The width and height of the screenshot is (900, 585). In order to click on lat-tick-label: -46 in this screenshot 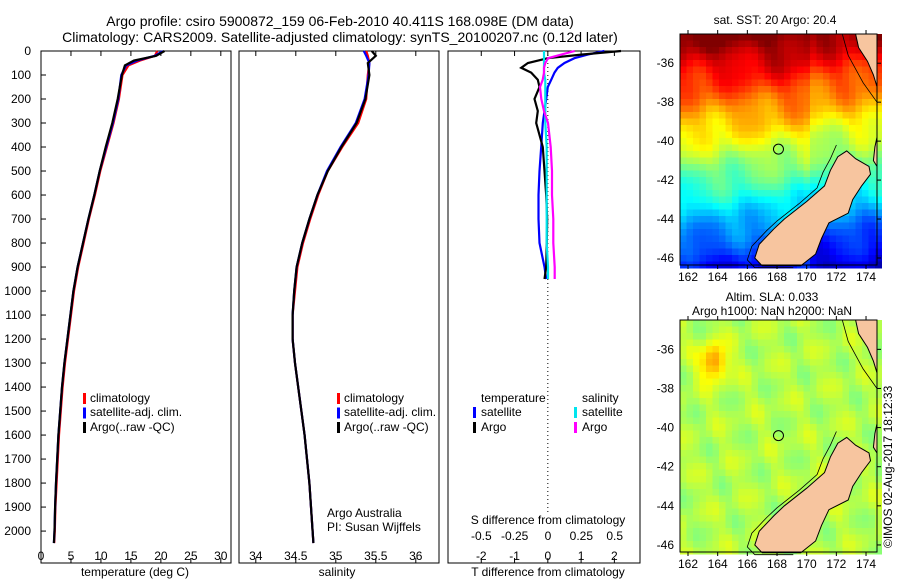, I will do `click(666, 258)`.